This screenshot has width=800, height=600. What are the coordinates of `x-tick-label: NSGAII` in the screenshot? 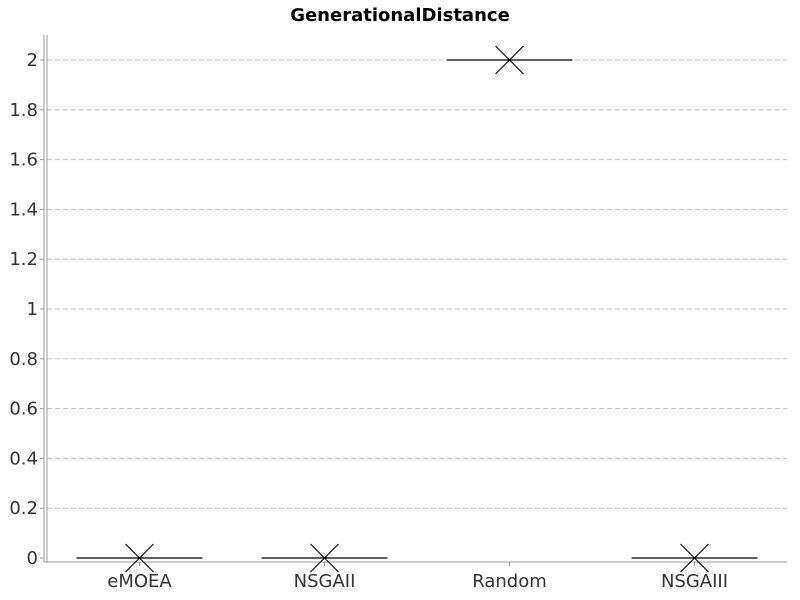 It's located at (325, 581).